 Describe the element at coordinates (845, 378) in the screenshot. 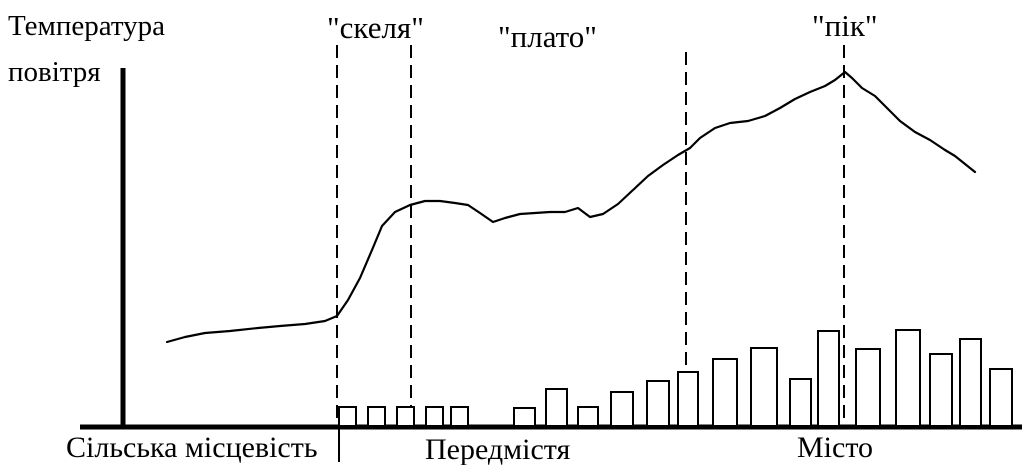

I see `city-buildings` at that location.